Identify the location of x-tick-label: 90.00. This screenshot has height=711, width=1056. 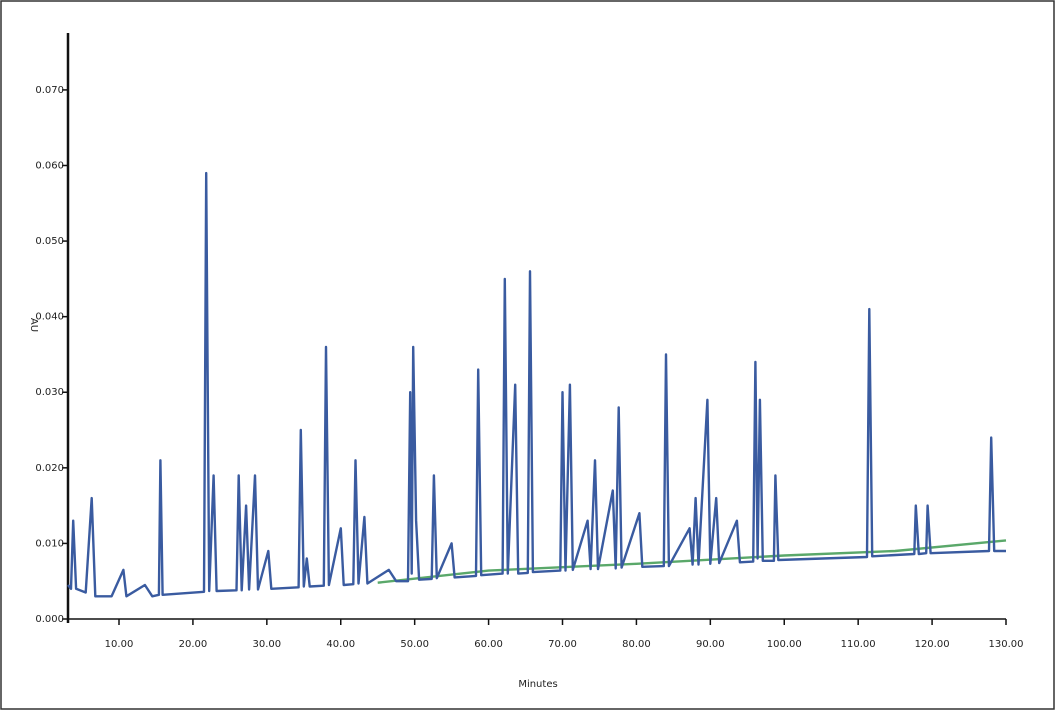
(710, 644).